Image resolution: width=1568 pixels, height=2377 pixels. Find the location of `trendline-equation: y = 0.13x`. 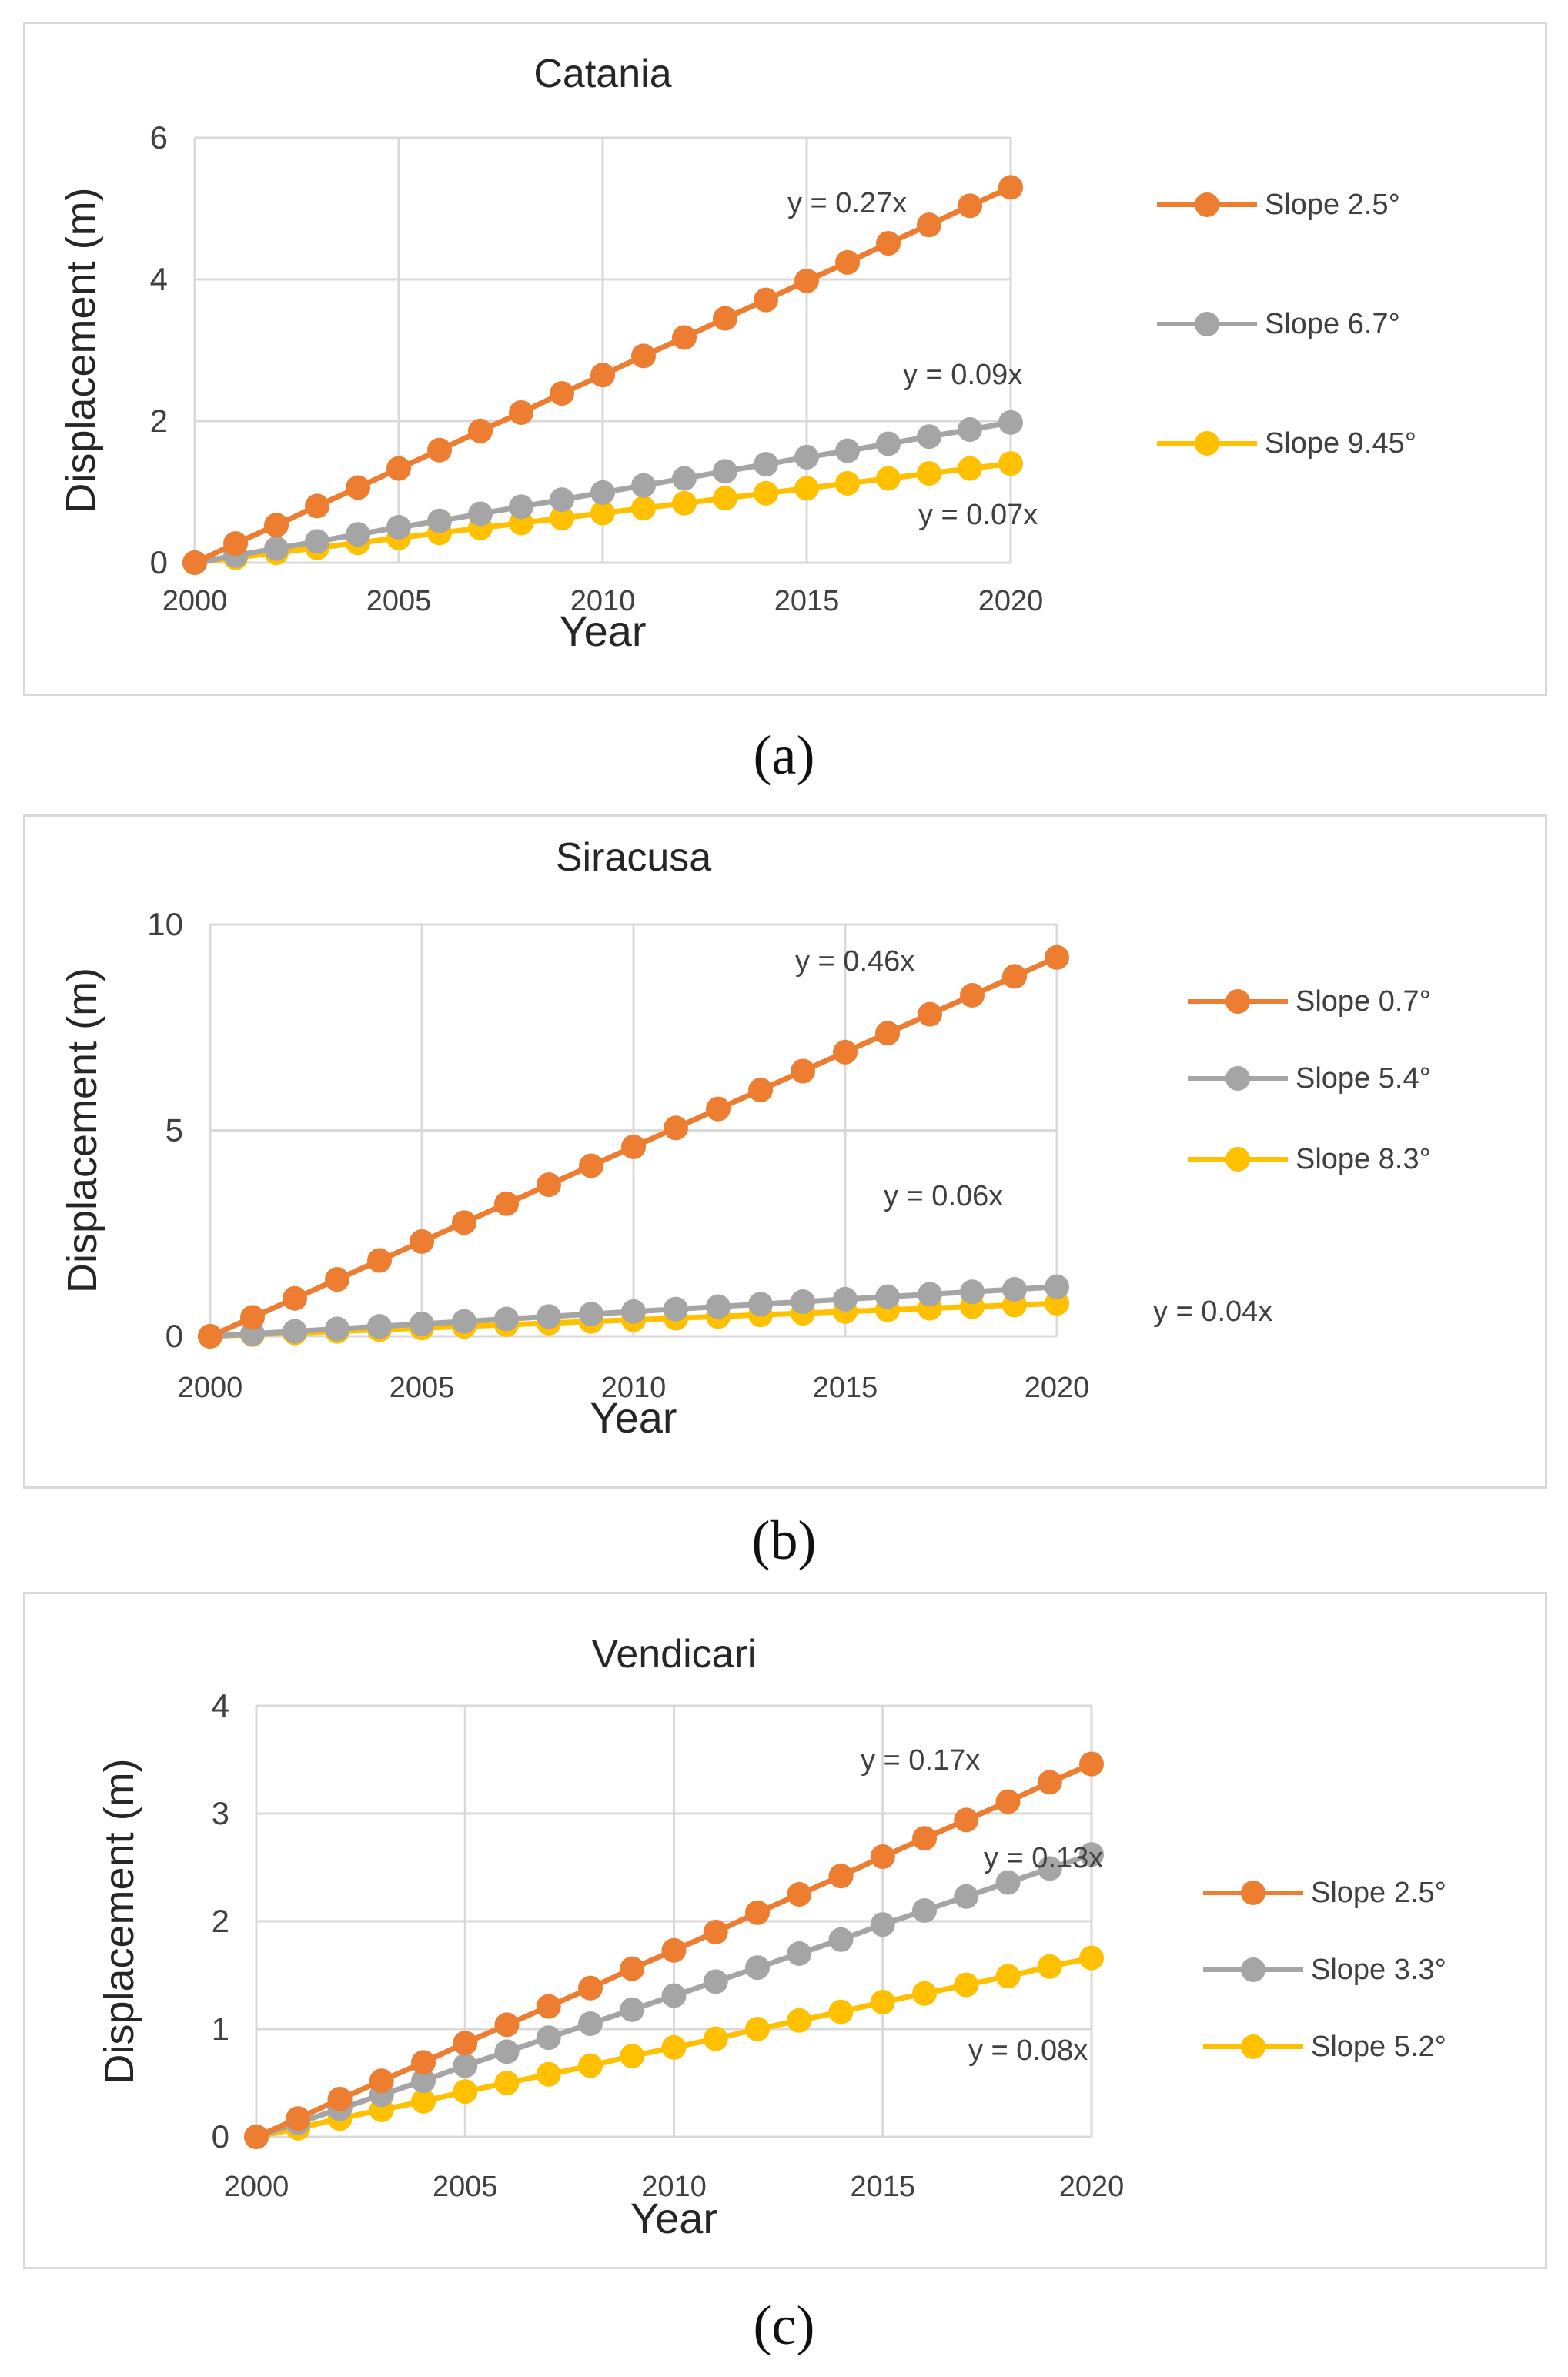

trendline-equation: y = 0.13x is located at coordinates (1043, 1858).